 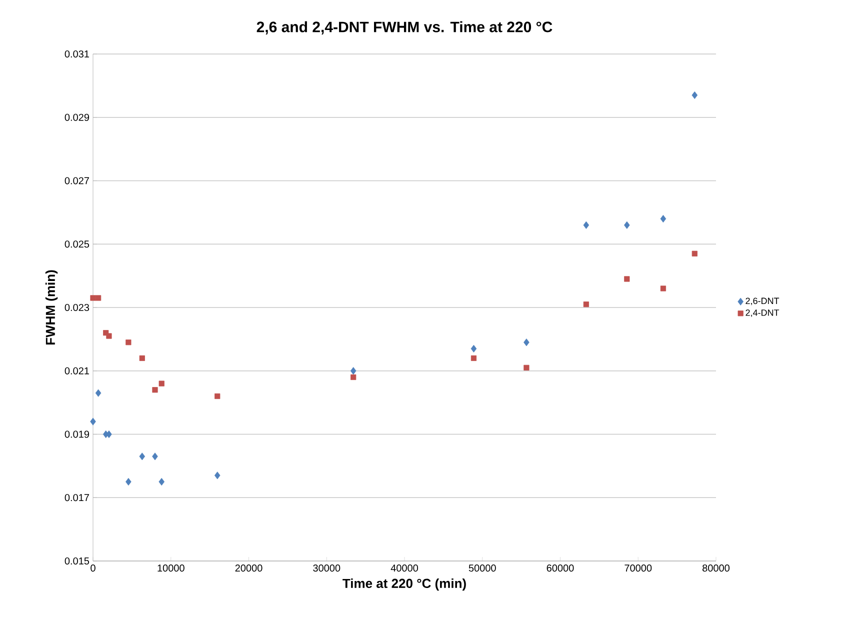 What do you see at coordinates (77, 308) in the screenshot?
I see `y-tick-label: 0.023` at bounding box center [77, 308].